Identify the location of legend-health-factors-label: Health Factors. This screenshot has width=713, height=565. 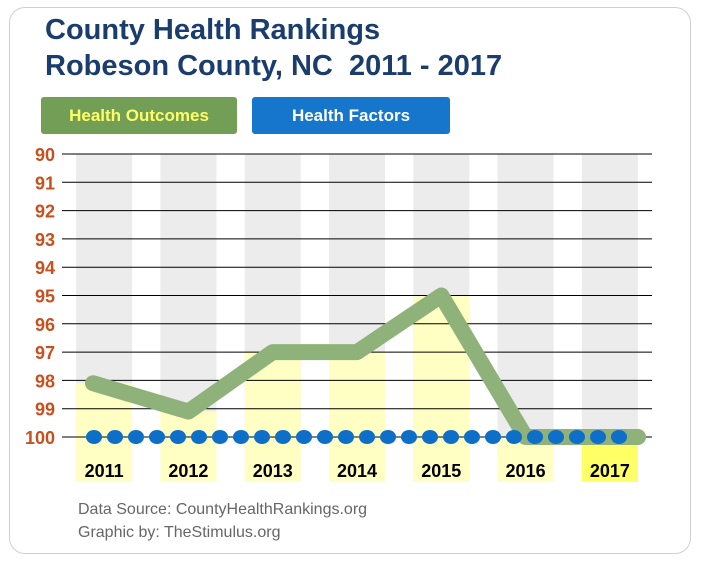
(351, 115).